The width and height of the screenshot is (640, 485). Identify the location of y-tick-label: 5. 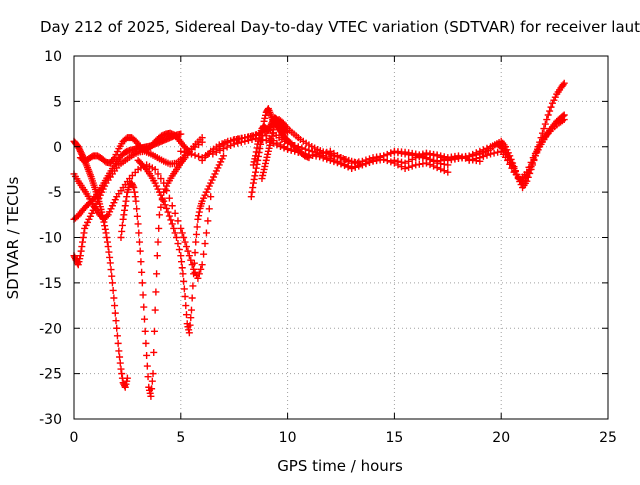
(57, 102).